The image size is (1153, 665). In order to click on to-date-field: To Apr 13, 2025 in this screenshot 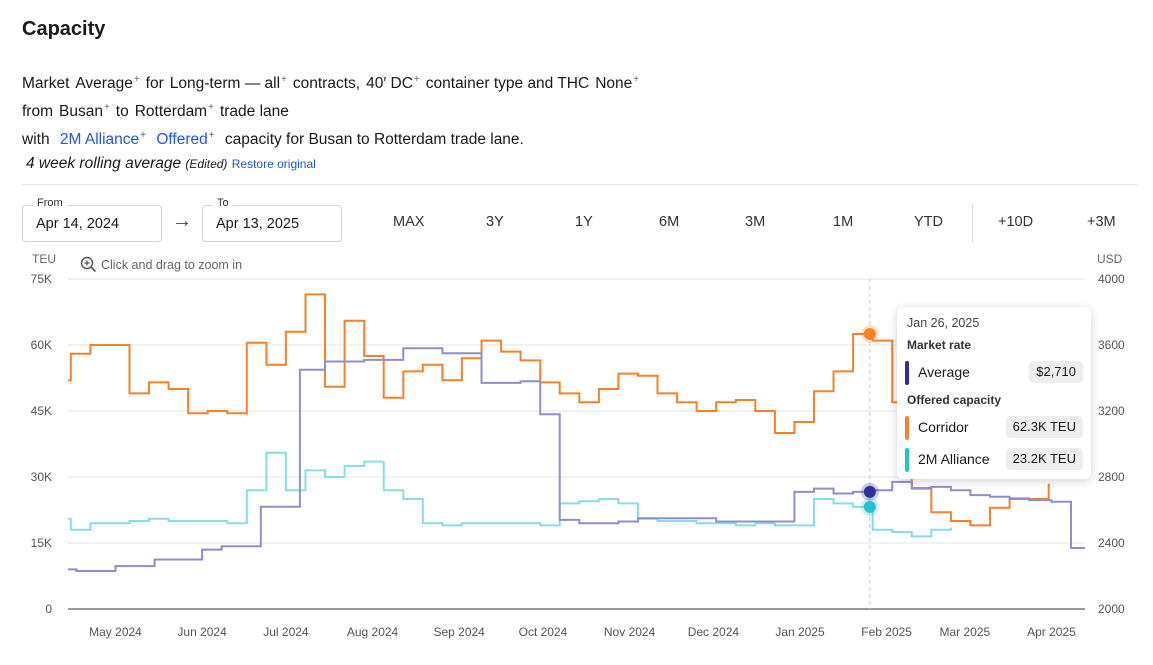, I will do `click(272, 219)`.